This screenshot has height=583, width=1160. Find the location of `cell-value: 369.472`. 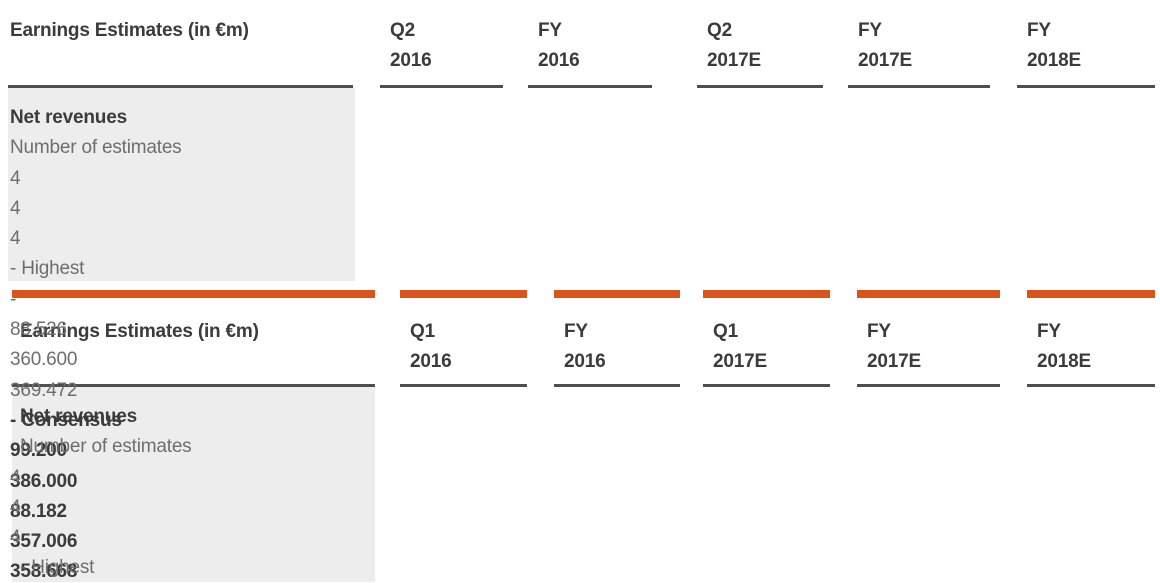

cell-value: 369.472 is located at coordinates (44, 390).